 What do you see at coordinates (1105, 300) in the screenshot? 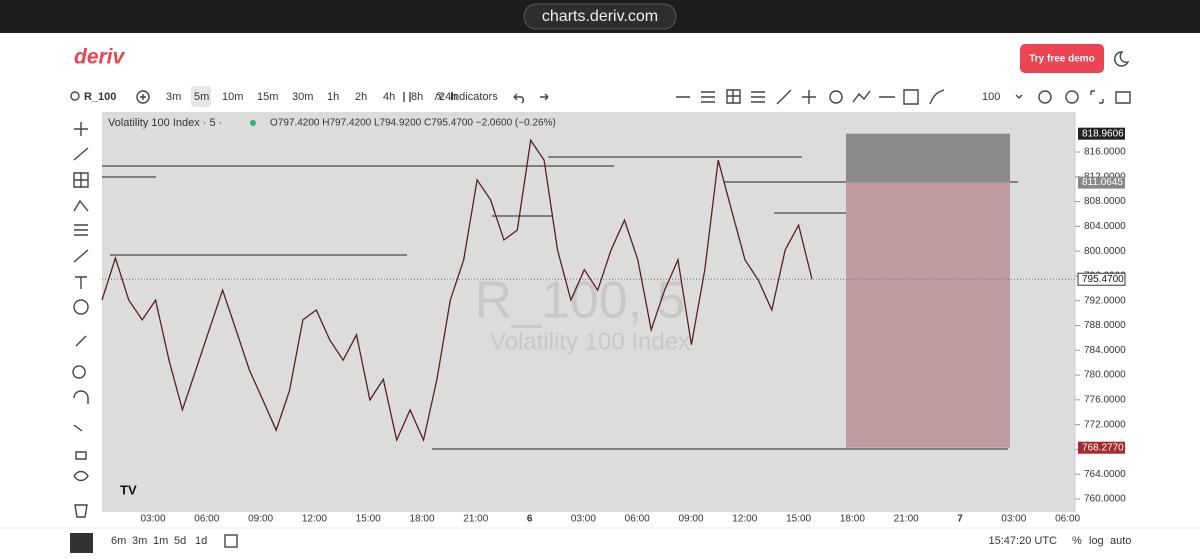
I see `y-tick-label: 792.0000` at bounding box center [1105, 300].